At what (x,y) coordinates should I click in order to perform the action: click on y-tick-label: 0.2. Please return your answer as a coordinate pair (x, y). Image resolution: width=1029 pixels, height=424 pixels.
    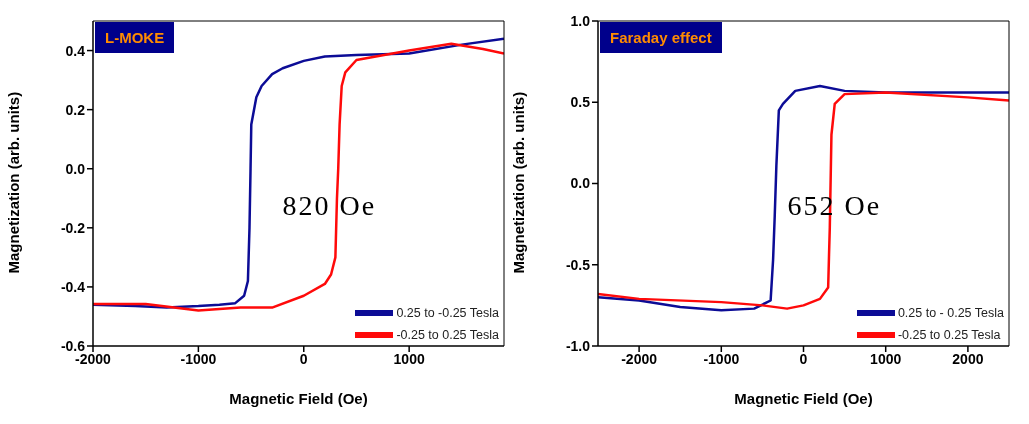
    Looking at the image, I should click on (75, 109).